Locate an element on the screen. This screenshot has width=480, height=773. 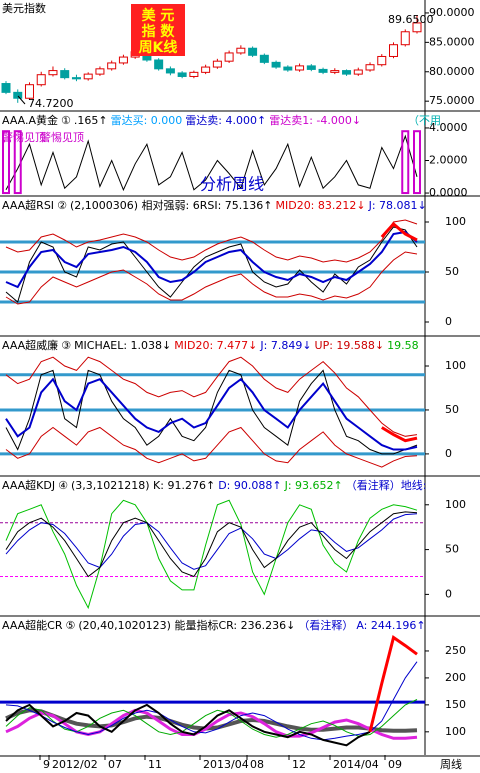
box-text: 美 元 is located at coordinates (158, 15).